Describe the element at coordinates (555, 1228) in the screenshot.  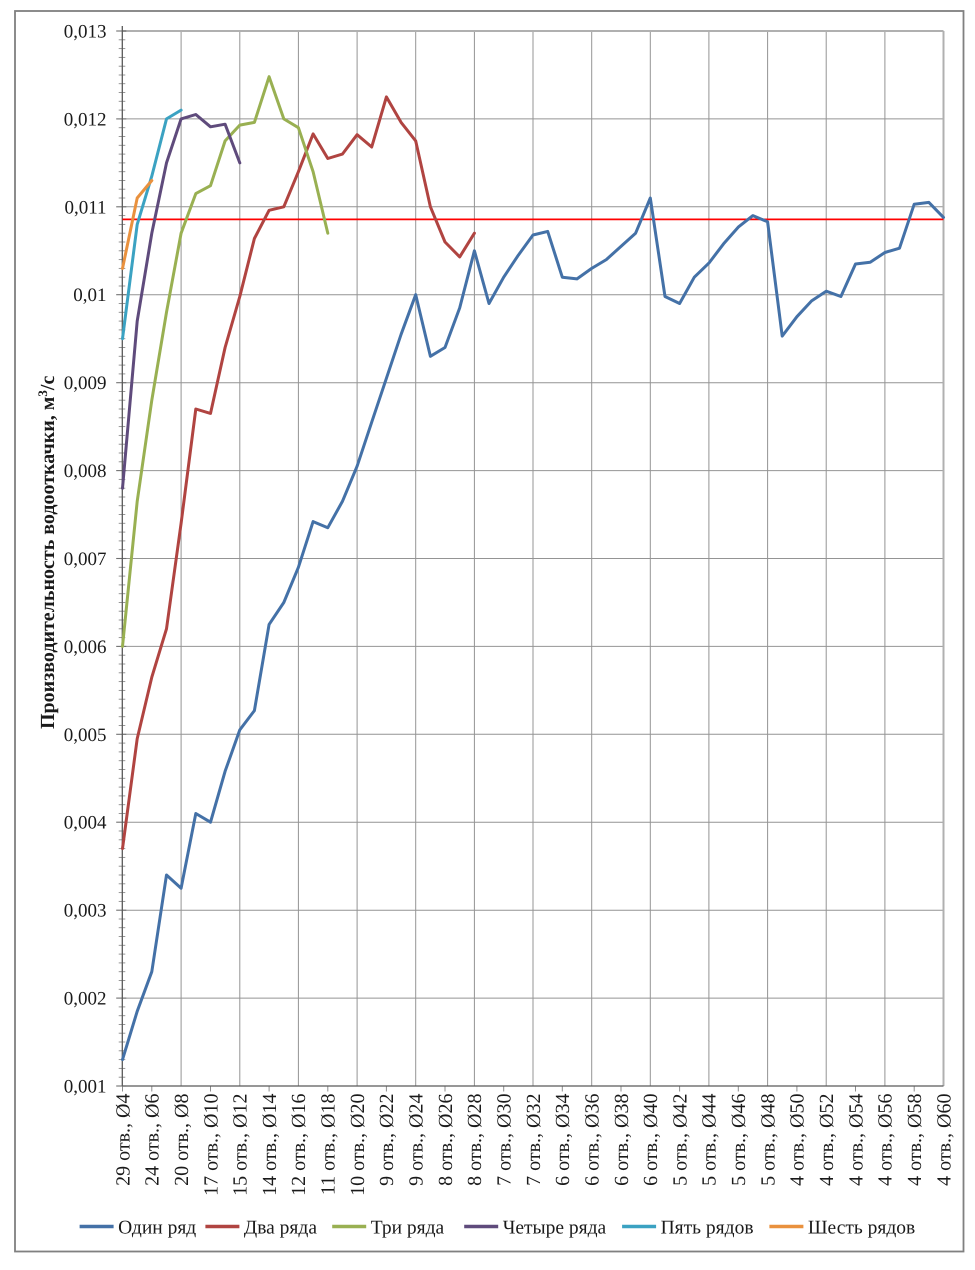
I see `svg-text: Четыре ряда` at that location.